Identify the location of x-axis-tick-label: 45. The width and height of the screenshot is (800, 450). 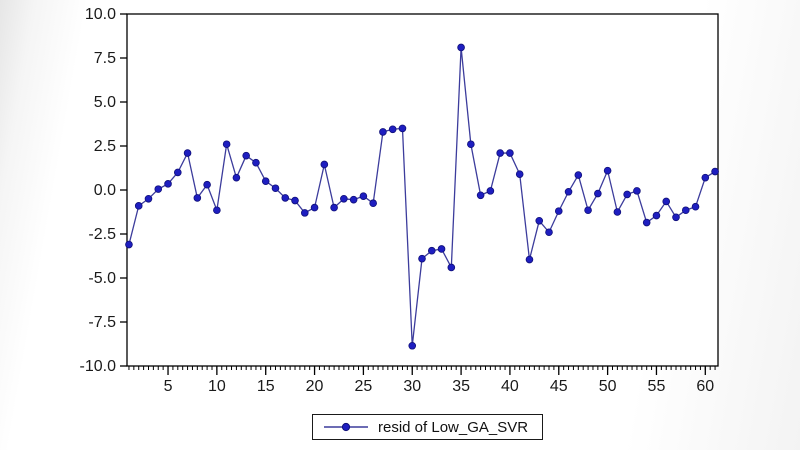
(559, 386).